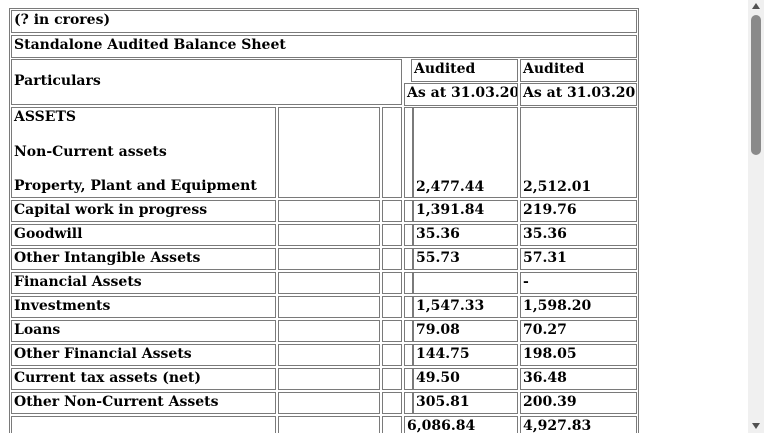  What do you see at coordinates (465, 211) in the screenshot?
I see `value-2018: 1,391.84` at bounding box center [465, 211].